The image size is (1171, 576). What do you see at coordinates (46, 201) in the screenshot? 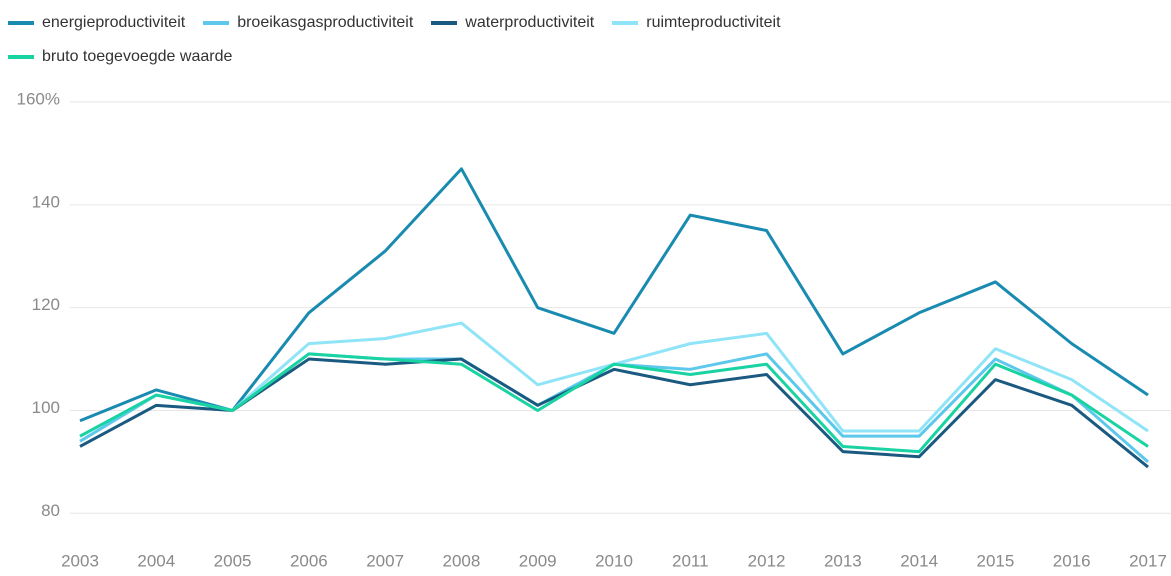
I see `y-tick-label: 140` at bounding box center [46, 201].